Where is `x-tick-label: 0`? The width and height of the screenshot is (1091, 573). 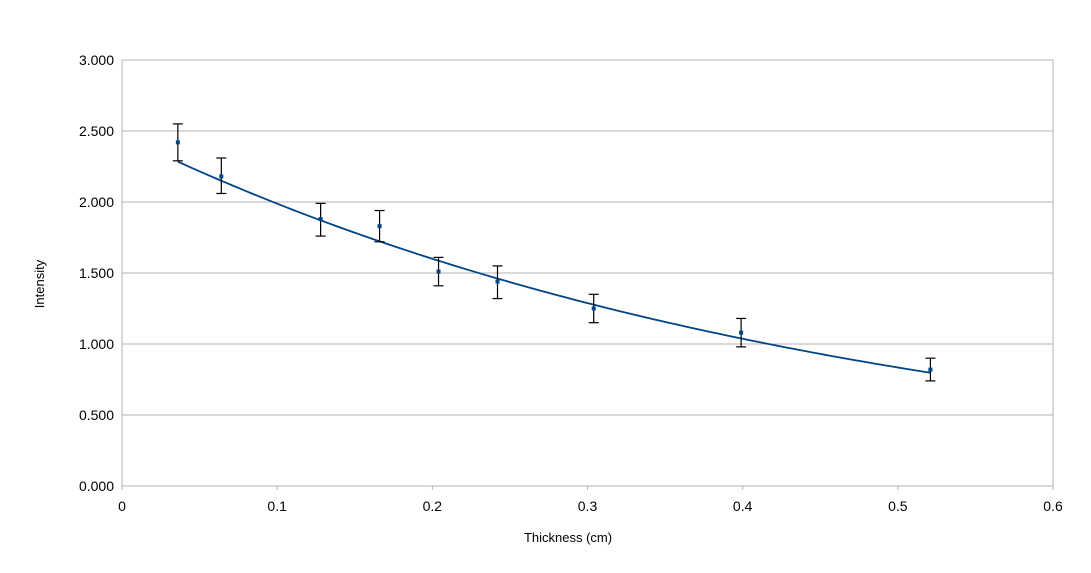 x-tick-label: 0 is located at coordinates (122, 506).